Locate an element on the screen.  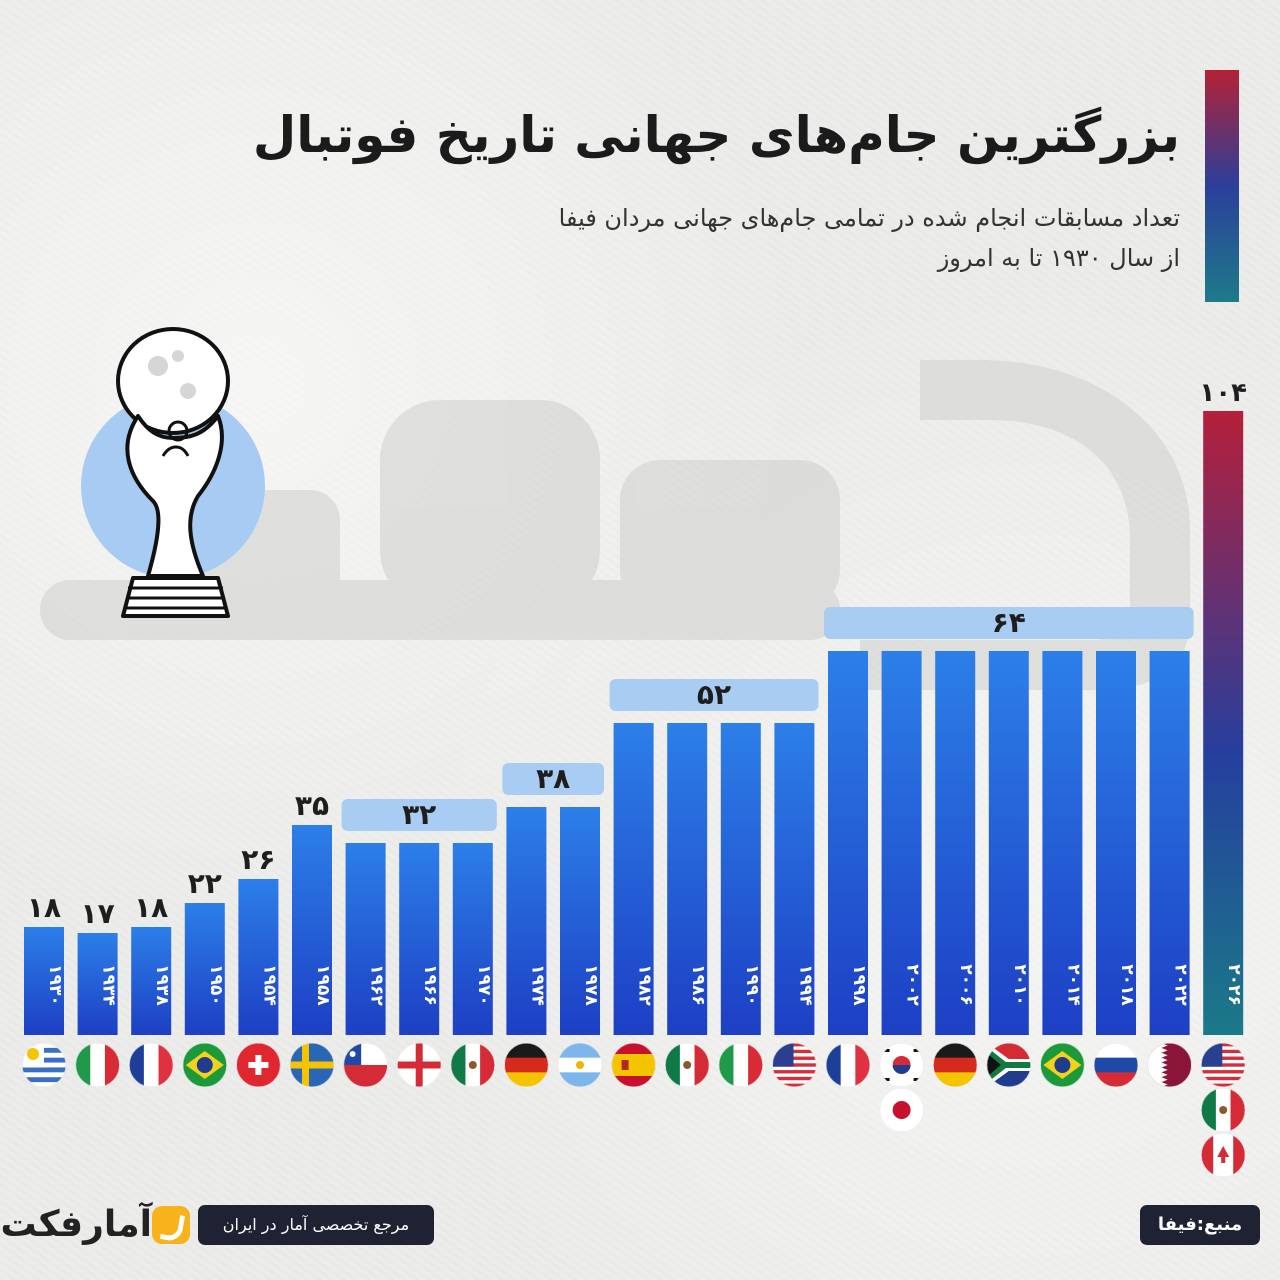
year-label: ۱۹۷۸ is located at coordinates (591, 985).